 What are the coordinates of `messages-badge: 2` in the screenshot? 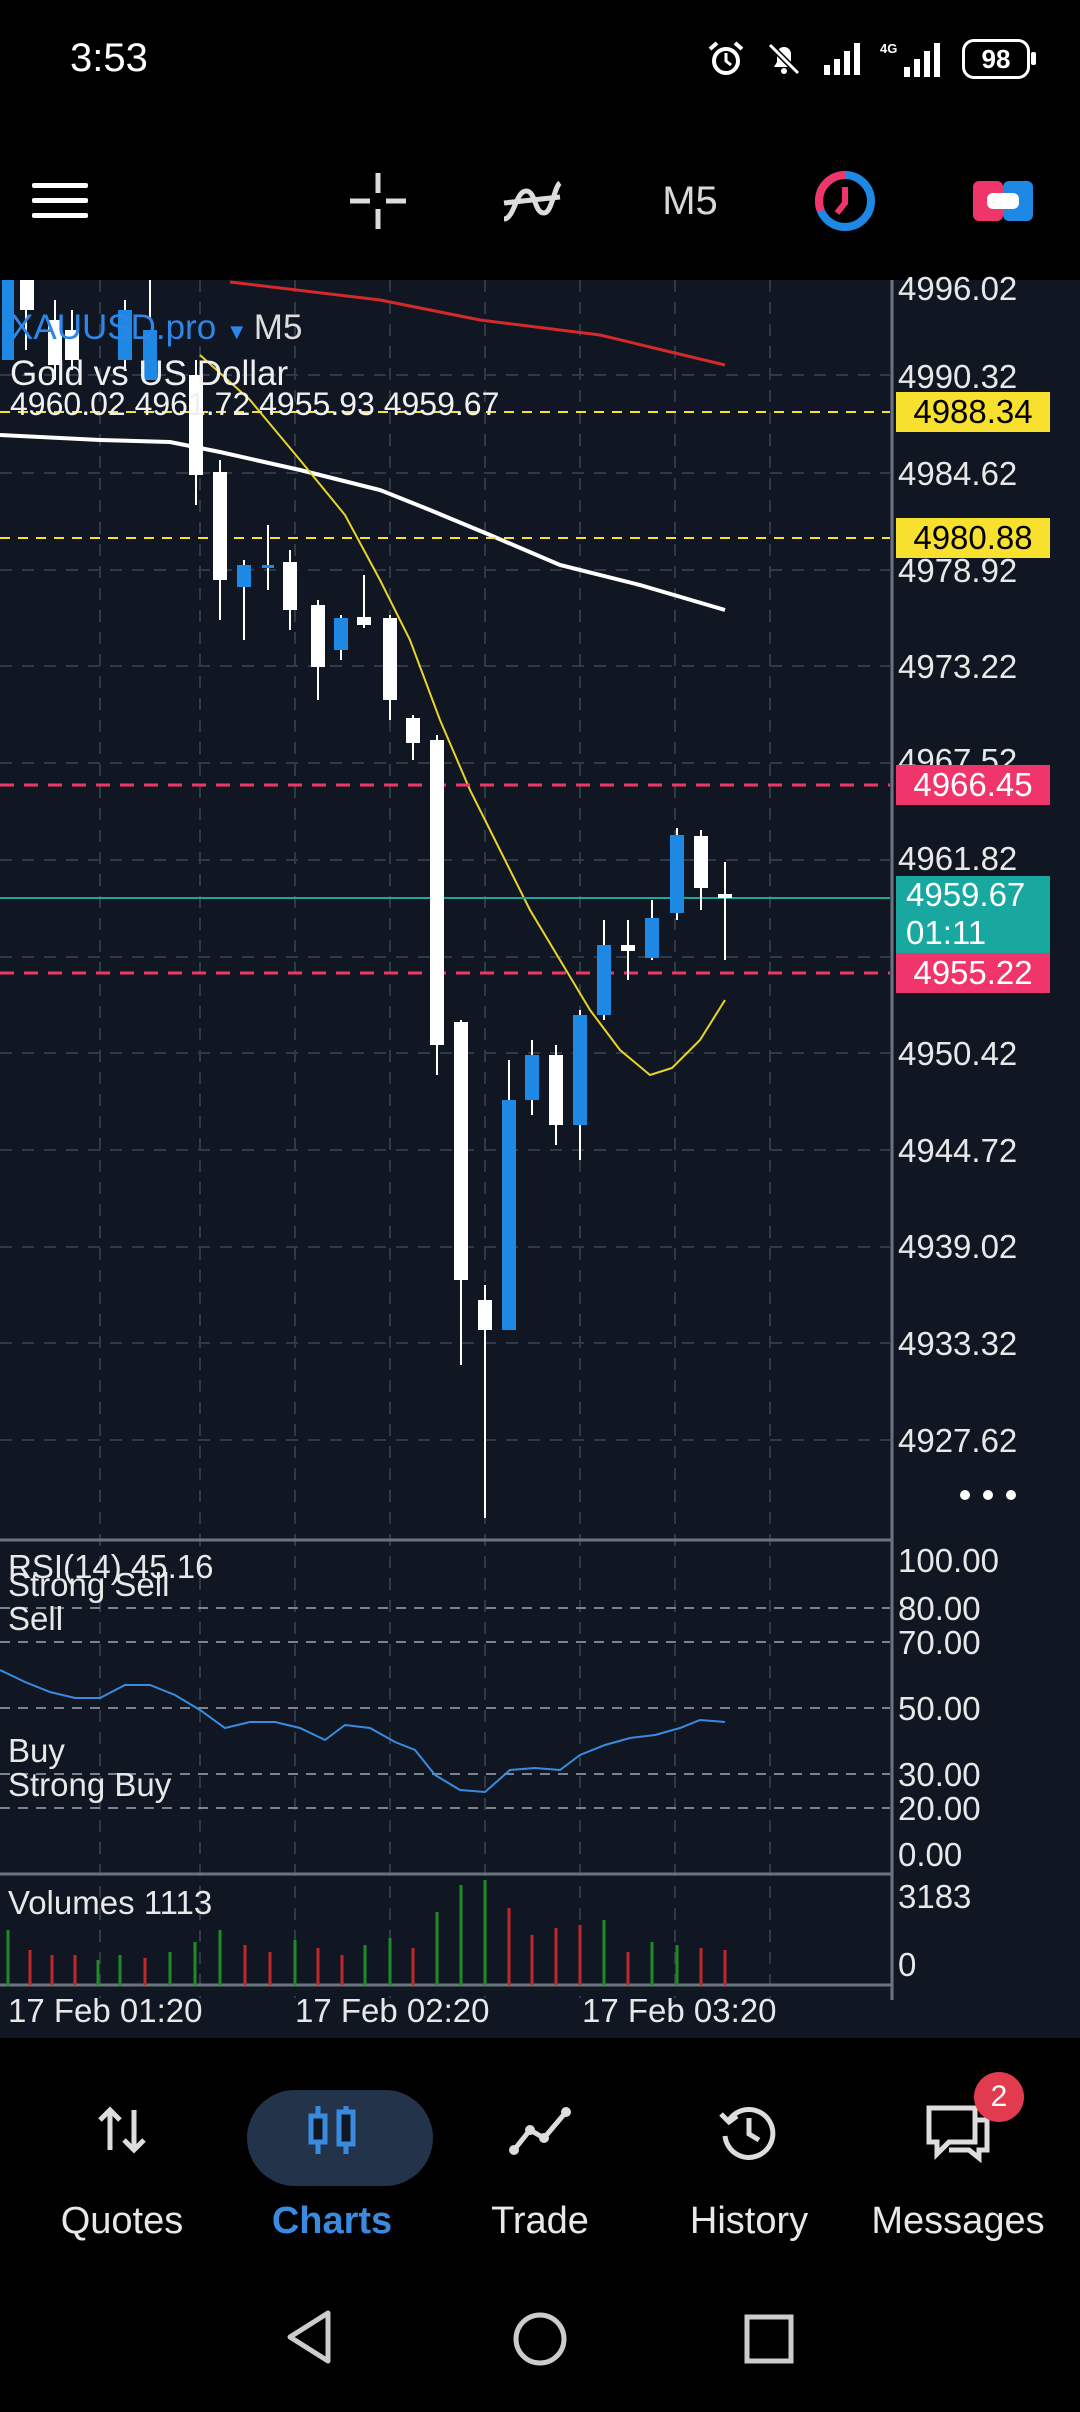 It's located at (999, 2097).